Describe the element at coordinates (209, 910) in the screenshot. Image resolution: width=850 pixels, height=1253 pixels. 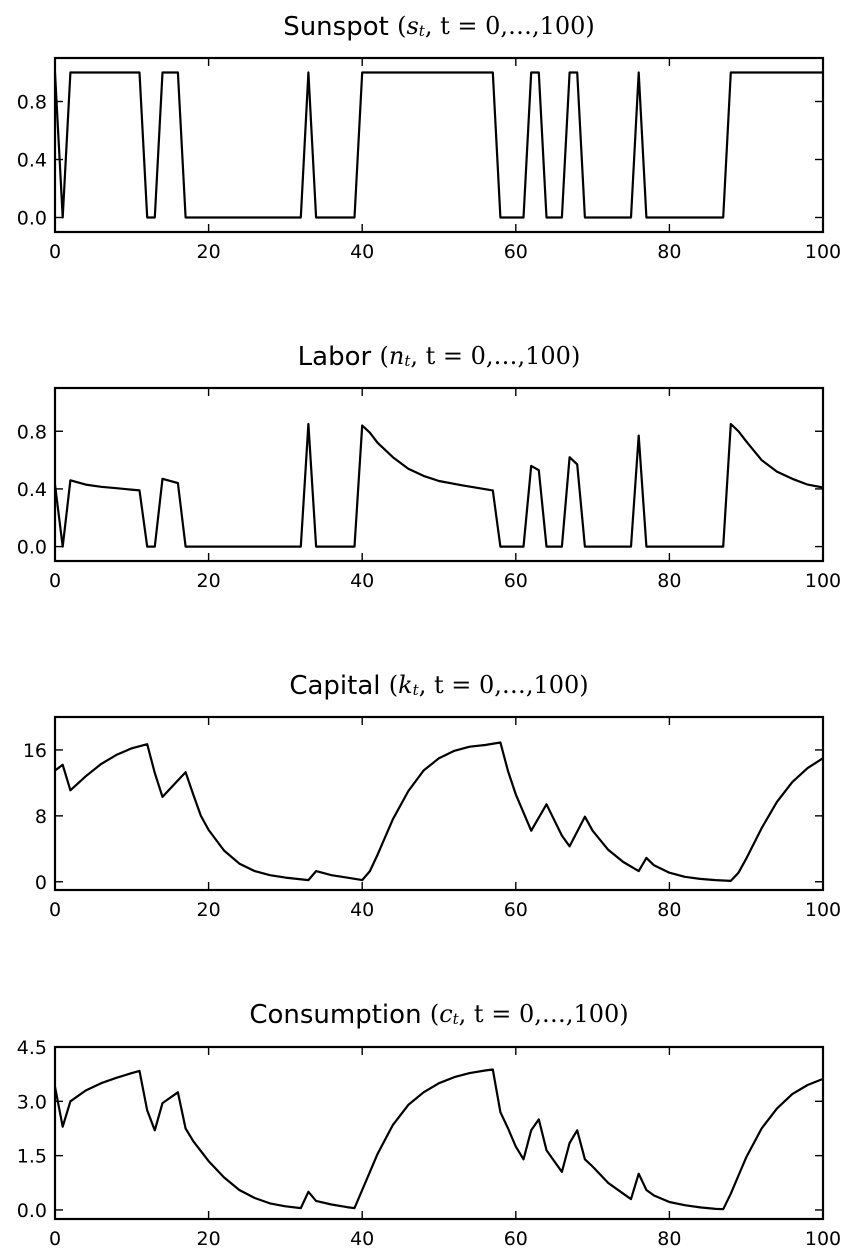
I see `capital-xtick-label: 20` at that location.